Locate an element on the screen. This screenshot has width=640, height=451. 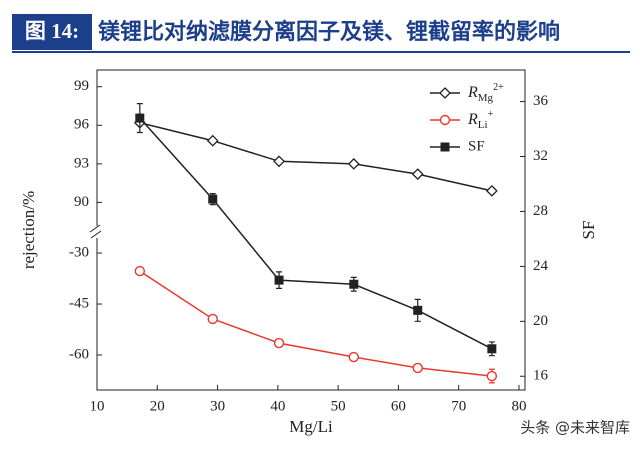
axis-break is located at coordinates (96, 231).